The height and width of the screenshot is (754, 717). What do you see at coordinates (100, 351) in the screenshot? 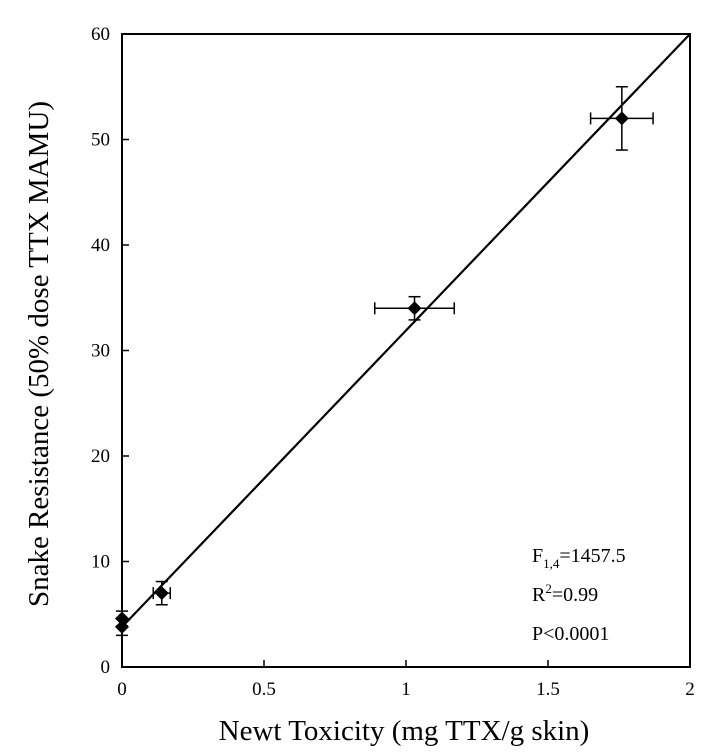
I see `y-tick-label: 30` at bounding box center [100, 351].